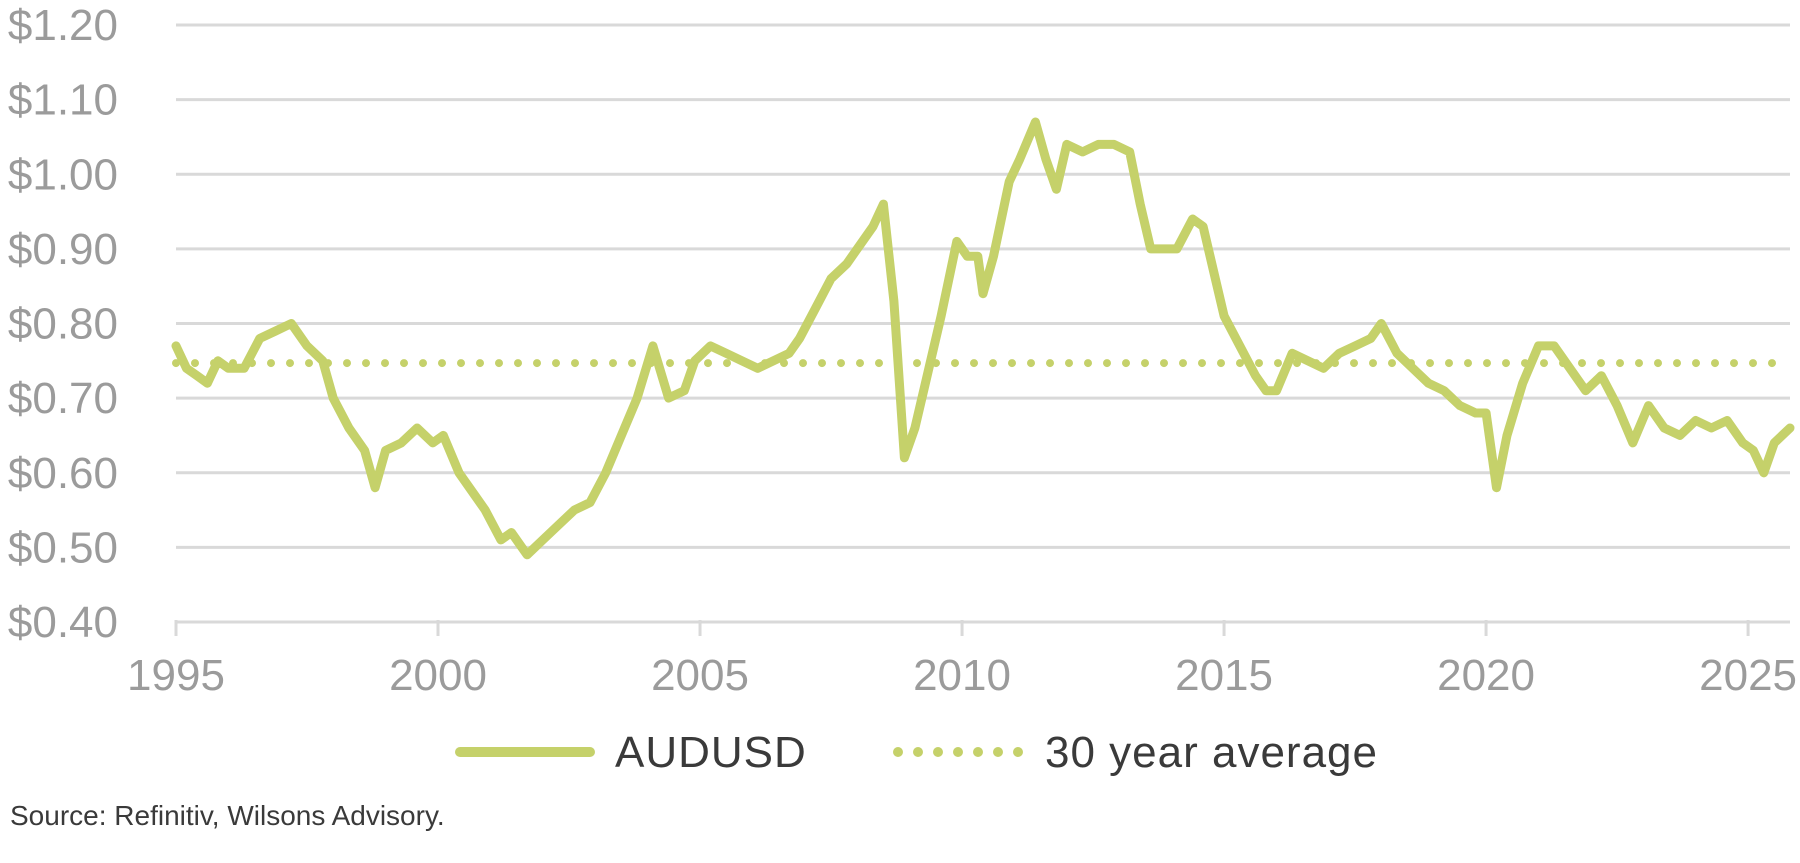  What do you see at coordinates (711, 752) in the screenshot?
I see `legend-label-audusd: AUDUSD` at bounding box center [711, 752].